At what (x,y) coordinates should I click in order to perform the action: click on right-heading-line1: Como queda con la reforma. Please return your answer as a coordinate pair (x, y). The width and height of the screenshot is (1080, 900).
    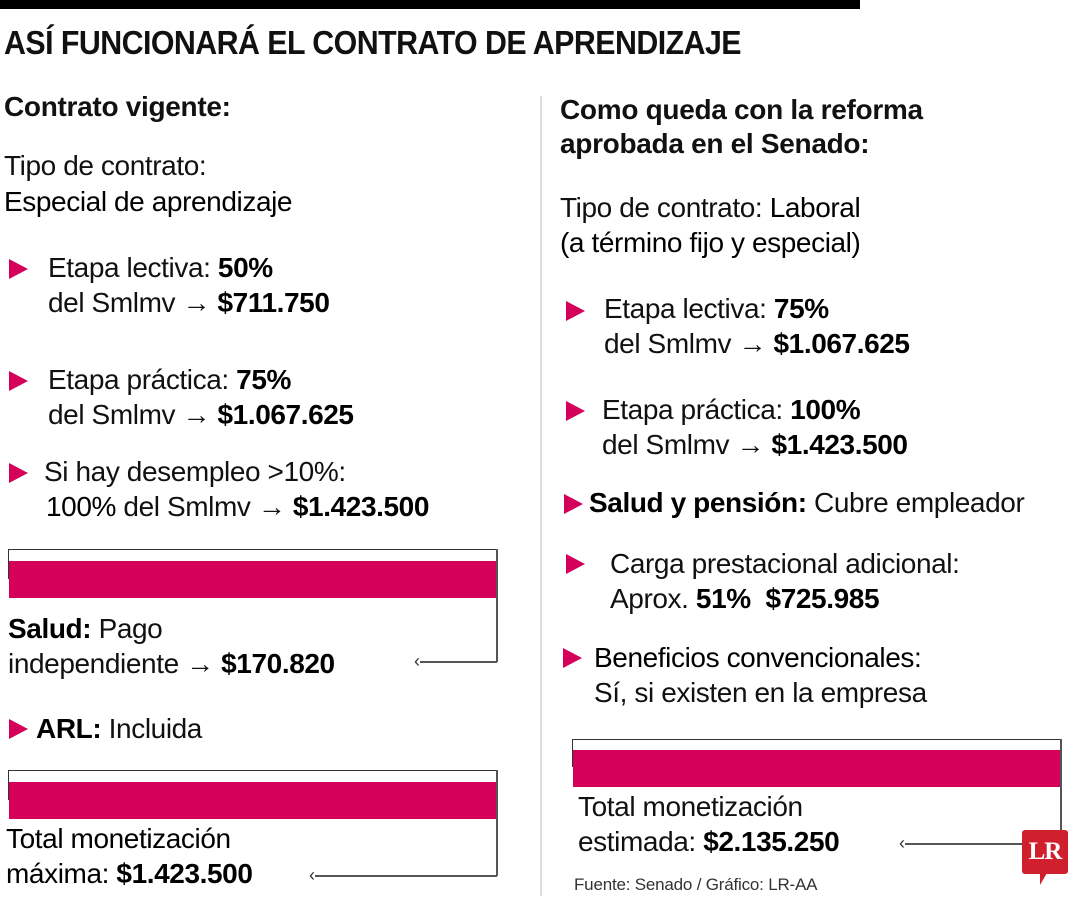
    Looking at the image, I should click on (741, 109).